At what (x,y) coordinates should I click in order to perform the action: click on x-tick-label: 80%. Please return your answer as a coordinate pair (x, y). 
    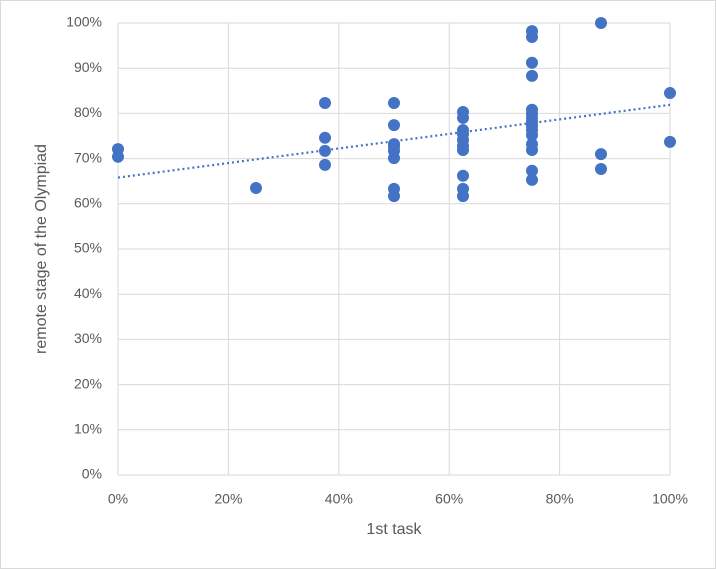
    Looking at the image, I should click on (560, 499).